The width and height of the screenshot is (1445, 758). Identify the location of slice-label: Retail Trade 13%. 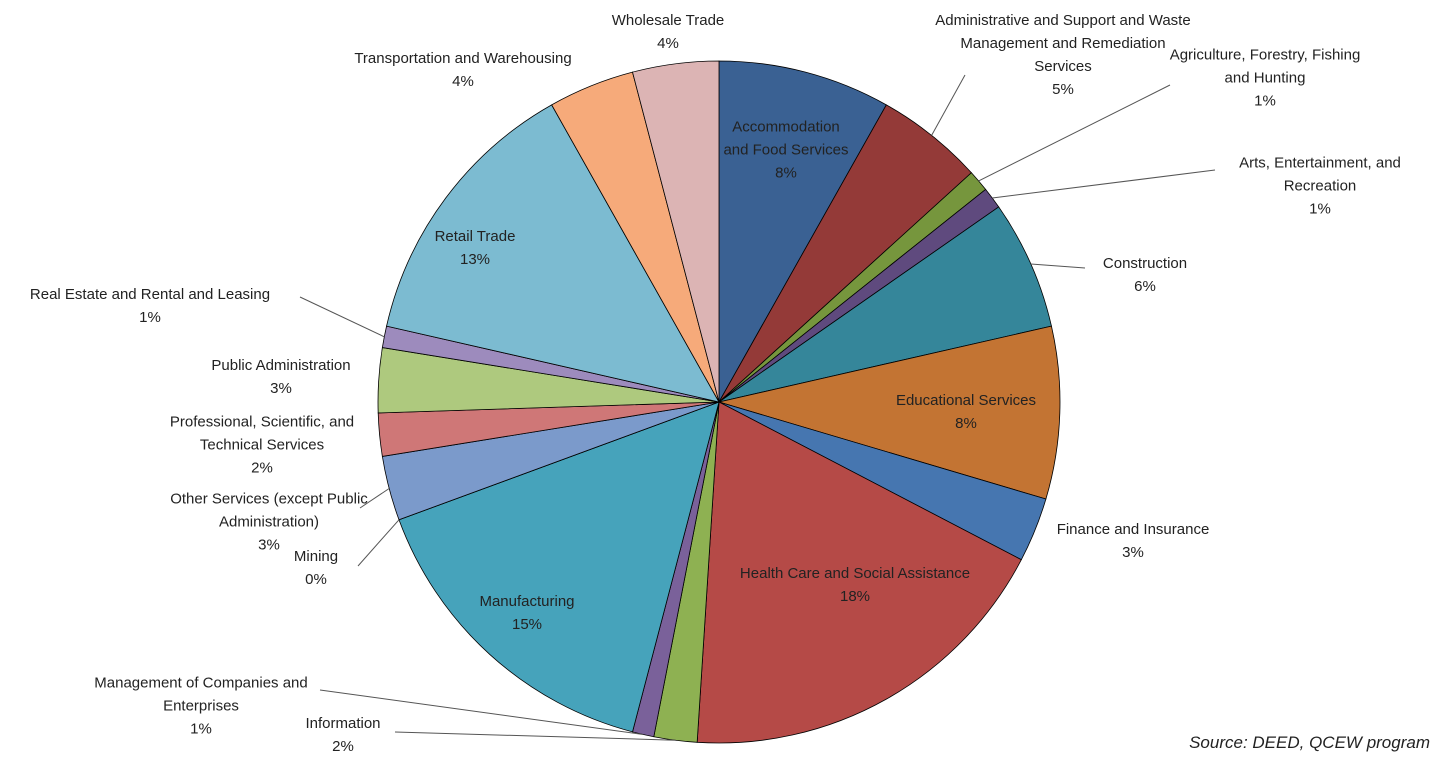
(475, 248).